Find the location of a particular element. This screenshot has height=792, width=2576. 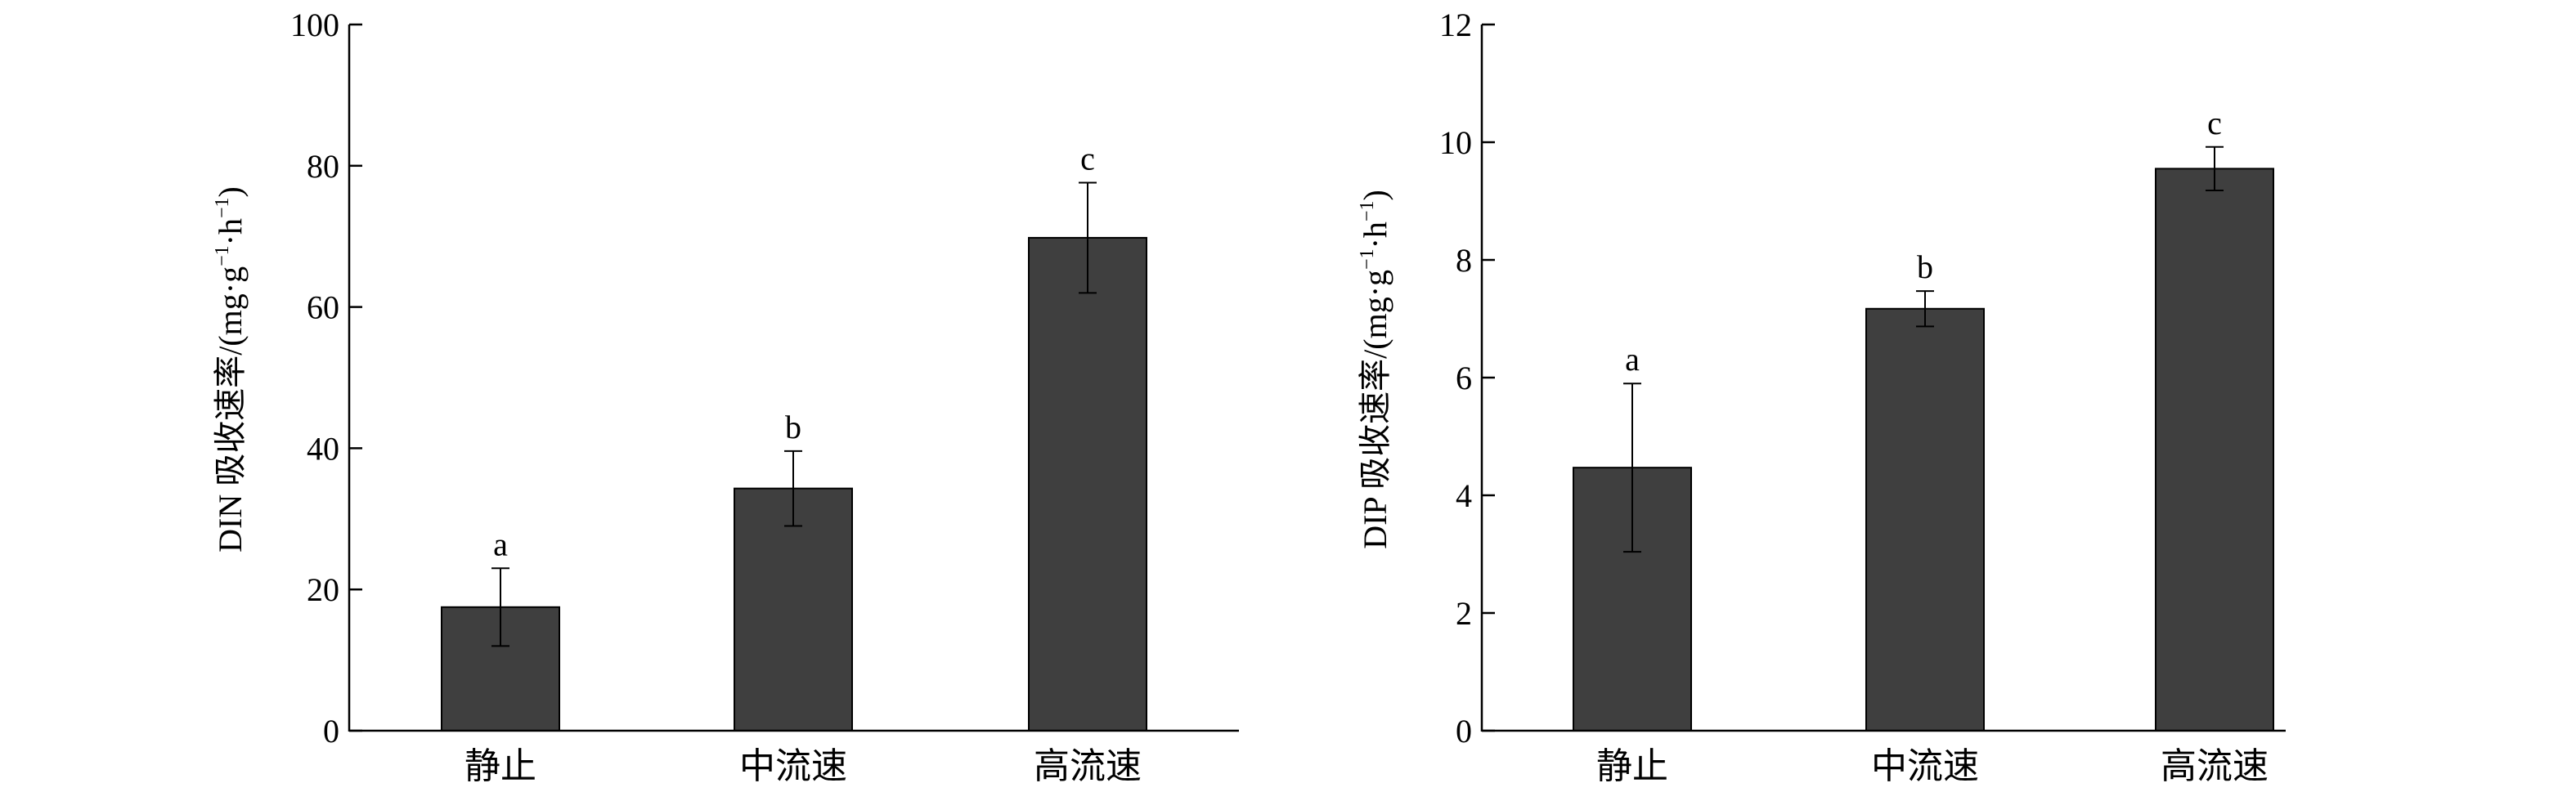

din-category-label-3: 高流速 is located at coordinates (1088, 766).